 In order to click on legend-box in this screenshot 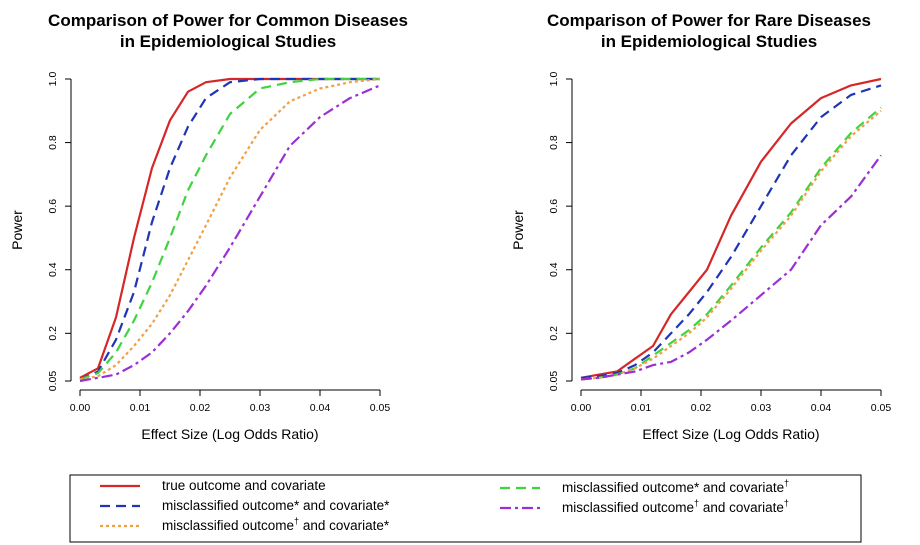, I will do `click(465, 508)`.